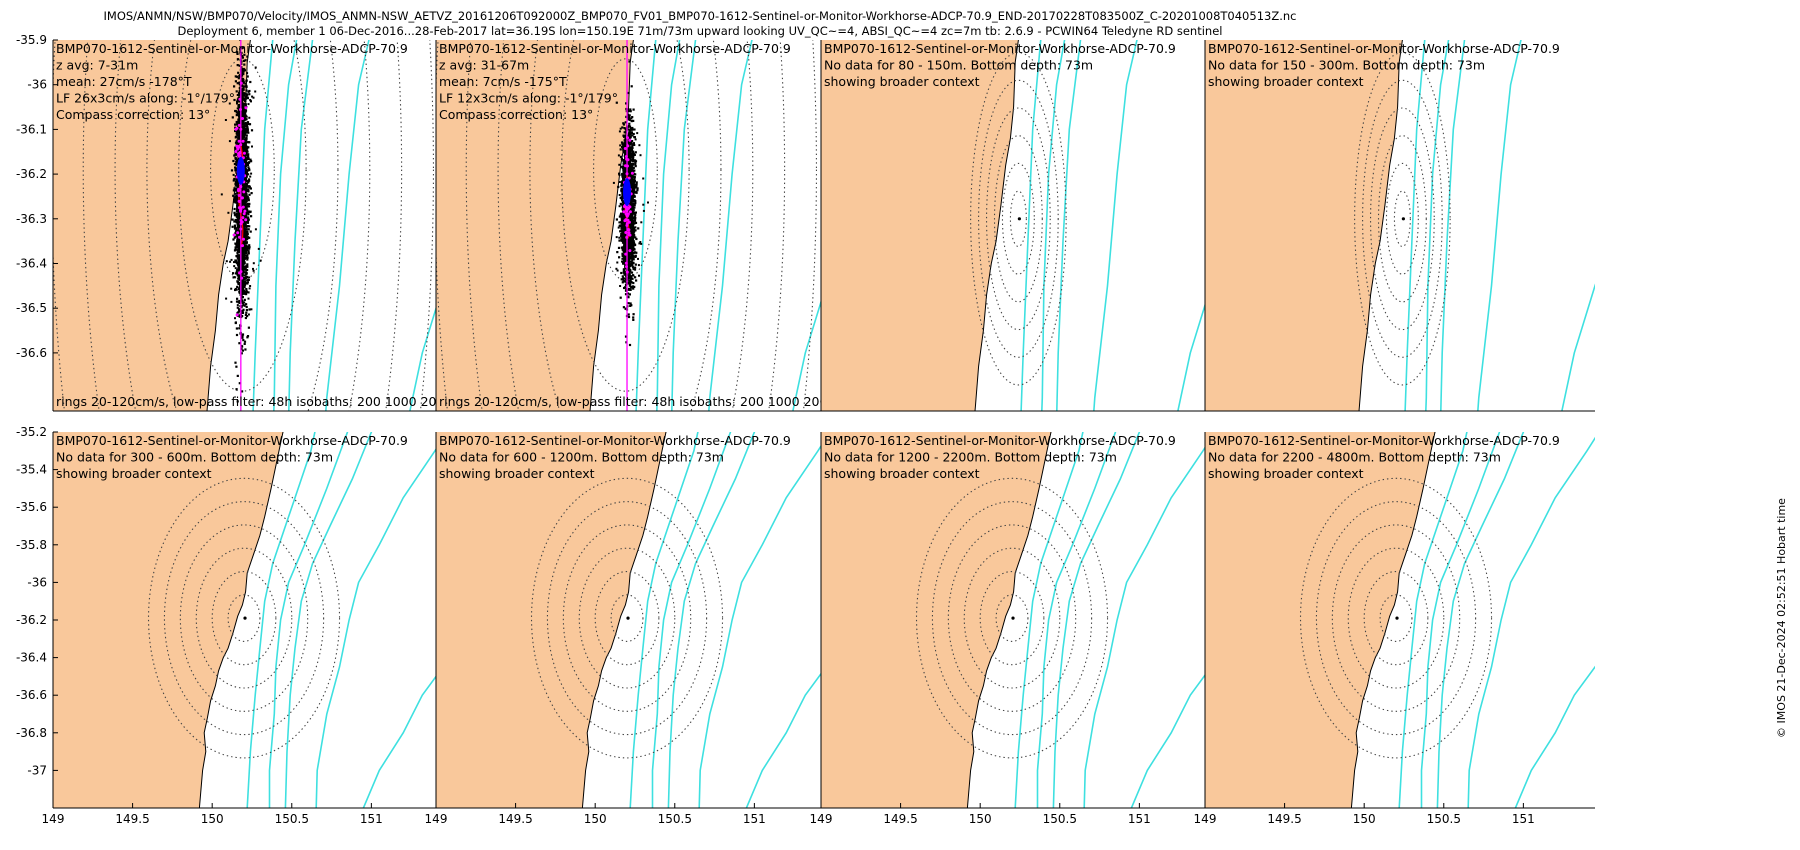  What do you see at coordinates (622, 196) in the screenshot?
I see `scatter-point-2051` at bounding box center [622, 196].